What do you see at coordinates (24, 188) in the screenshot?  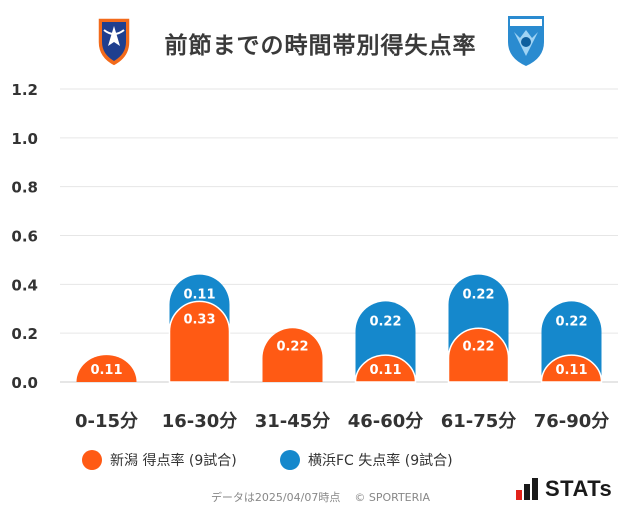 I see `y-tick-label: 0.8` at bounding box center [24, 188].